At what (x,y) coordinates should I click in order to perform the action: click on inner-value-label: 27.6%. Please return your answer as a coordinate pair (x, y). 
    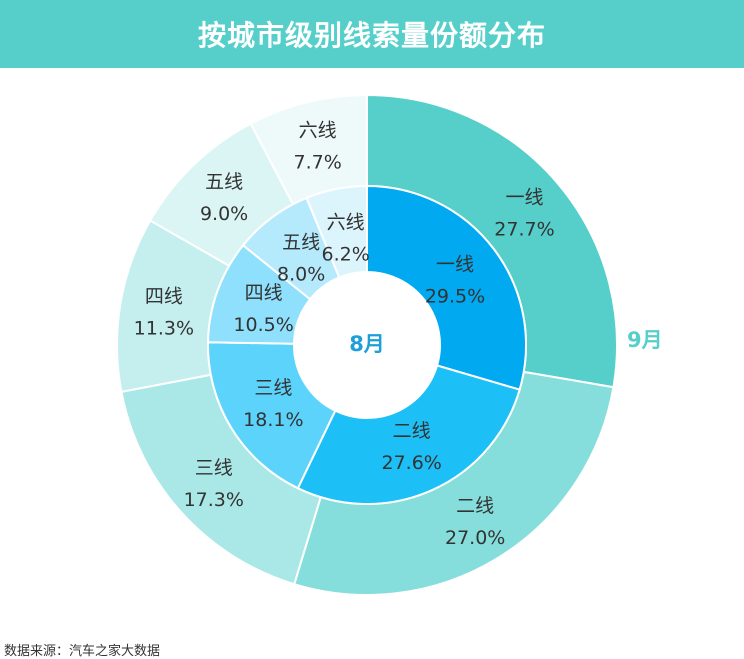
    Looking at the image, I should click on (411, 463).